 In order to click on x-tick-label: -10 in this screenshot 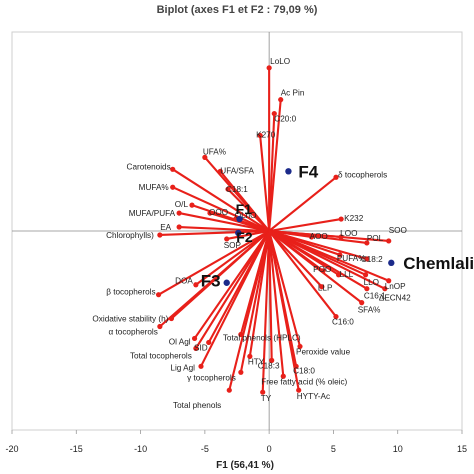, I will do `click(140, 449)`.